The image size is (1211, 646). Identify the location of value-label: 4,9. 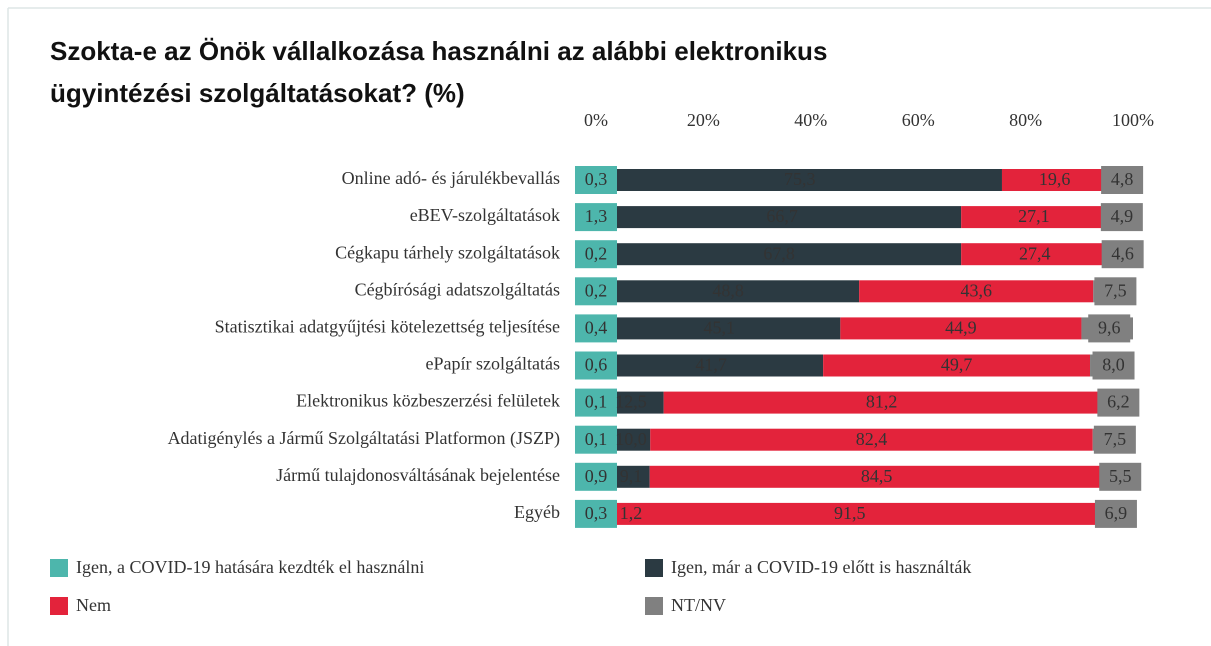
(1122, 216).